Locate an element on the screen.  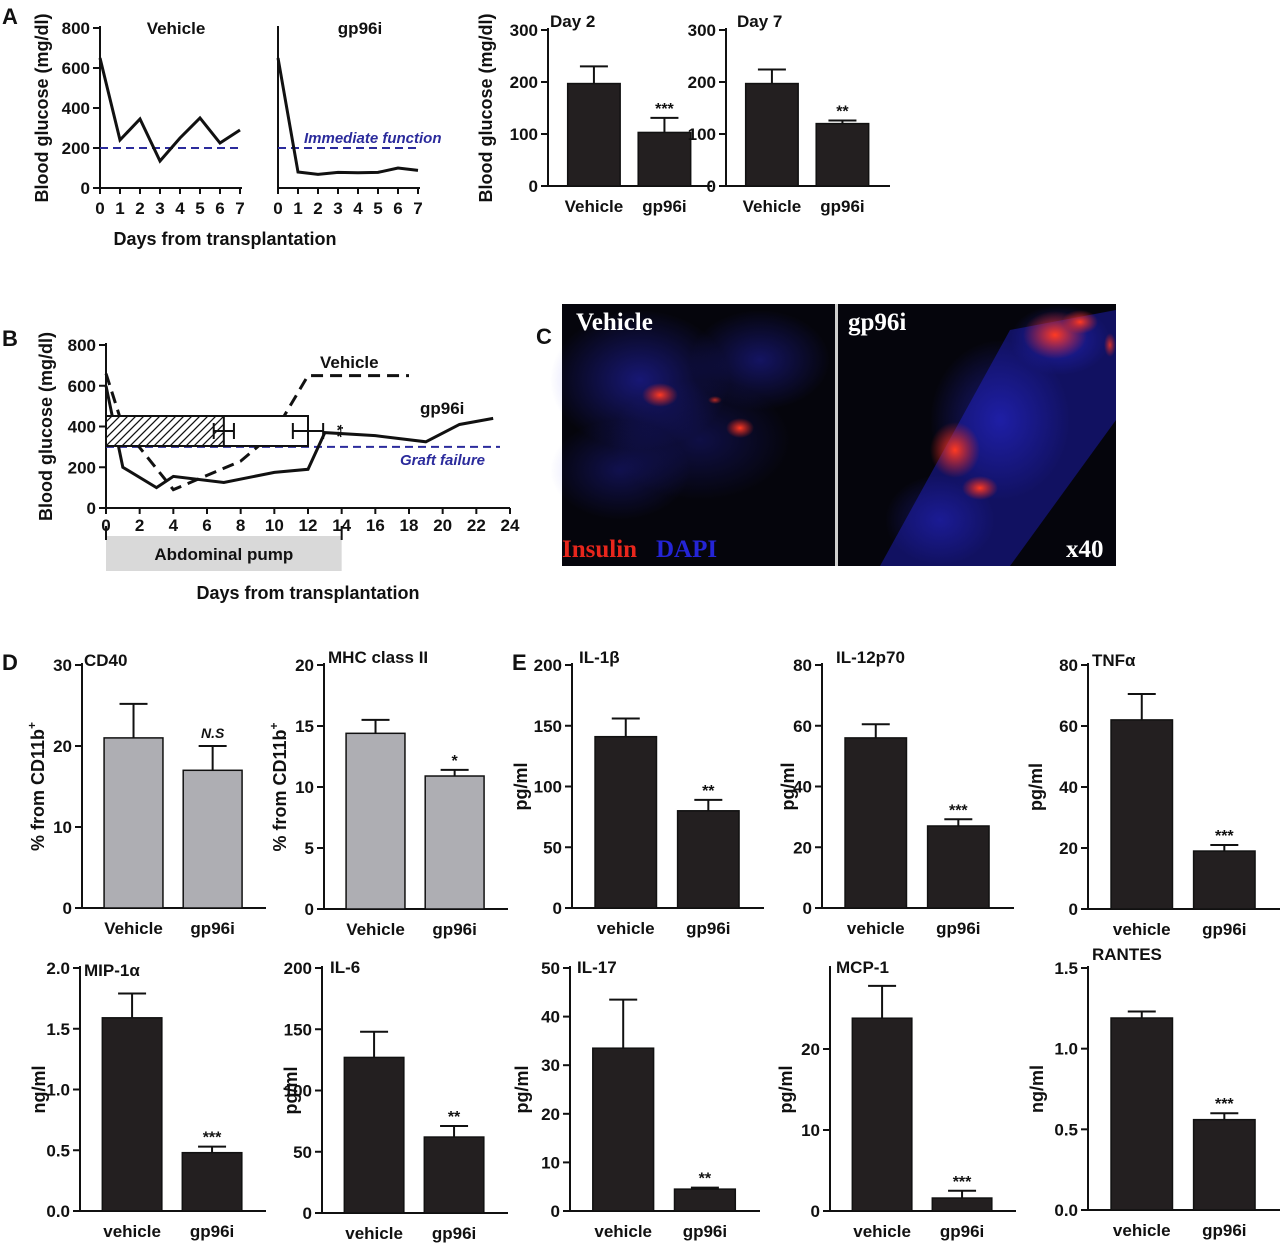
chart-e-il17: 0 10 20 30 40 50 vehicle gp96i ** pg/ml IL-17 is located at coordinates (636, 1099).